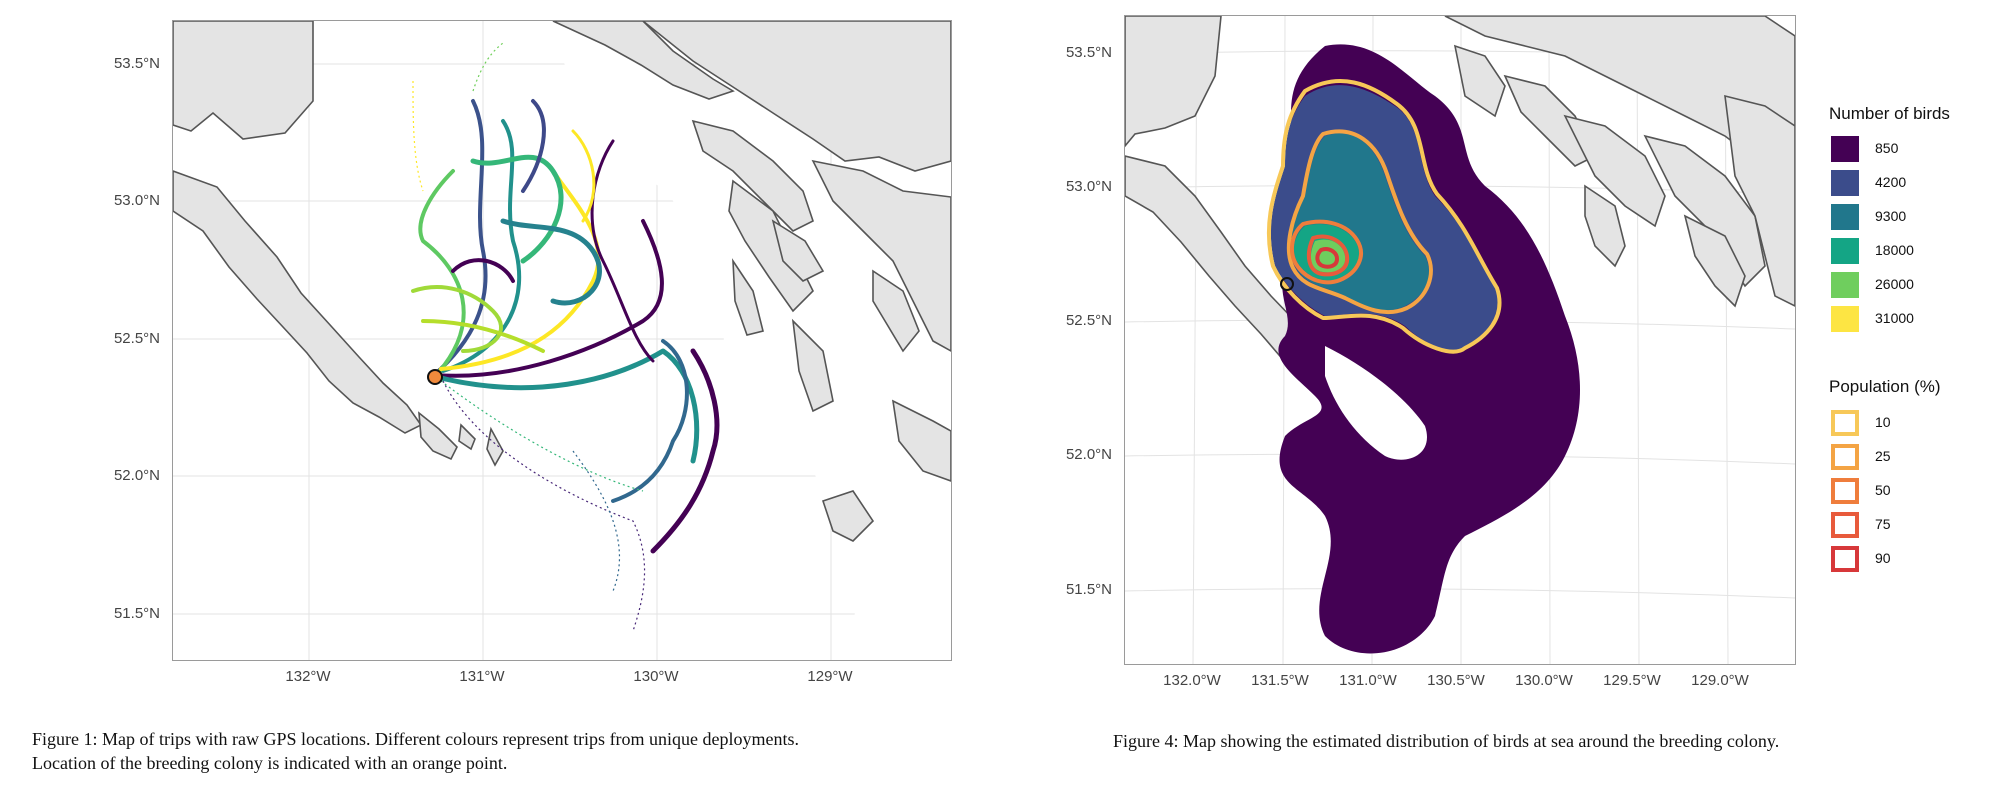 Image resolution: width=2000 pixels, height=795 pixels. Describe the element at coordinates (529, 337) in the screenshot. I see `gps-dotted-tracks` at that location.